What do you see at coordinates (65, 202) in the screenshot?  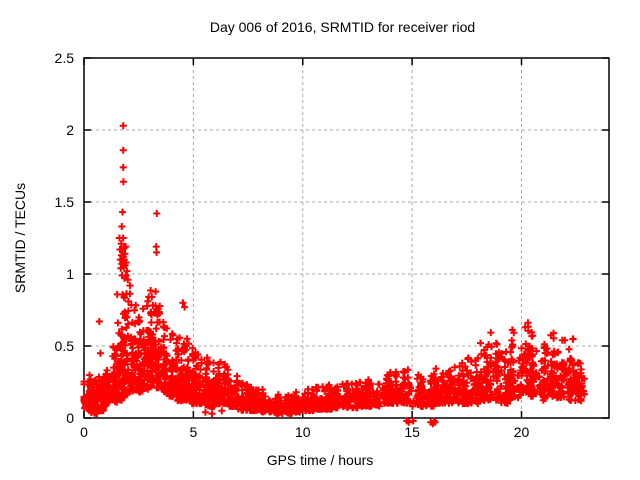 I see `y-tick-label: 1.5` at bounding box center [65, 202].